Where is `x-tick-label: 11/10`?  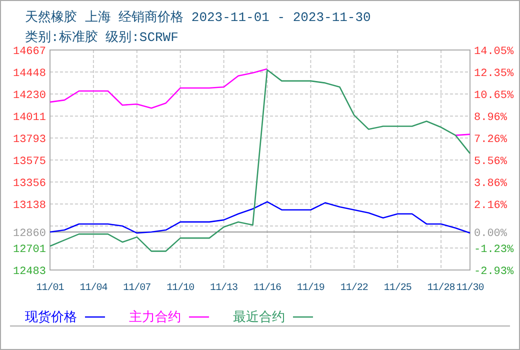 x-tick-label: 11/10 is located at coordinates (180, 288).